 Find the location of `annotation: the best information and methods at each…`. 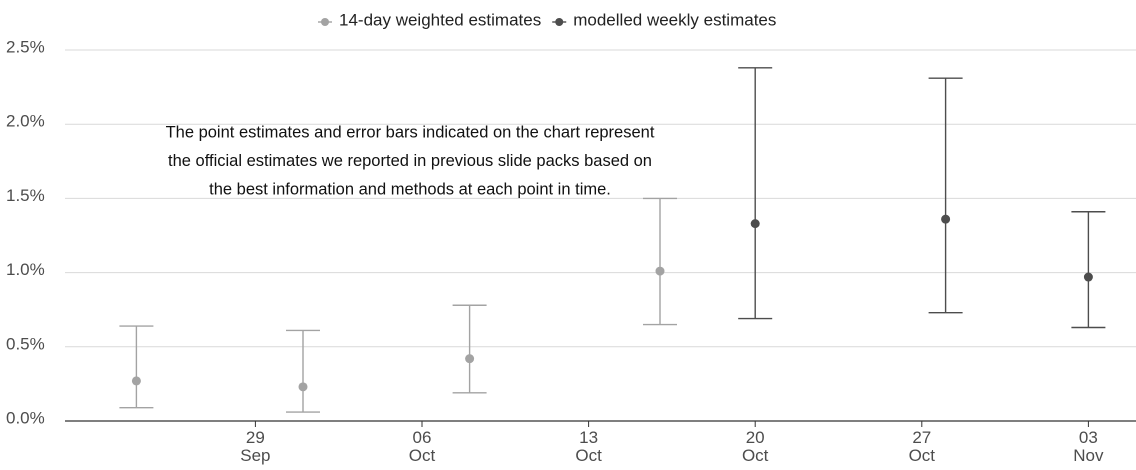

annotation: the best information and methods at each… is located at coordinates (410, 189).